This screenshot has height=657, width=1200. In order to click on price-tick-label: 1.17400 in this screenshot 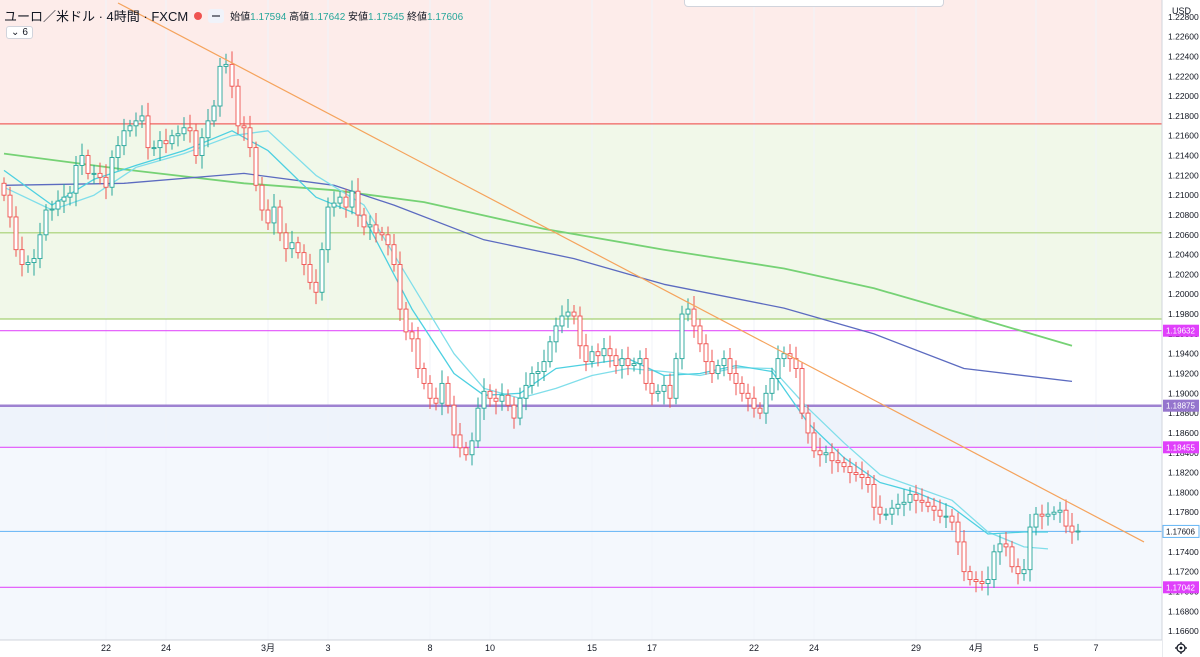, I will do `click(1183, 552)`.